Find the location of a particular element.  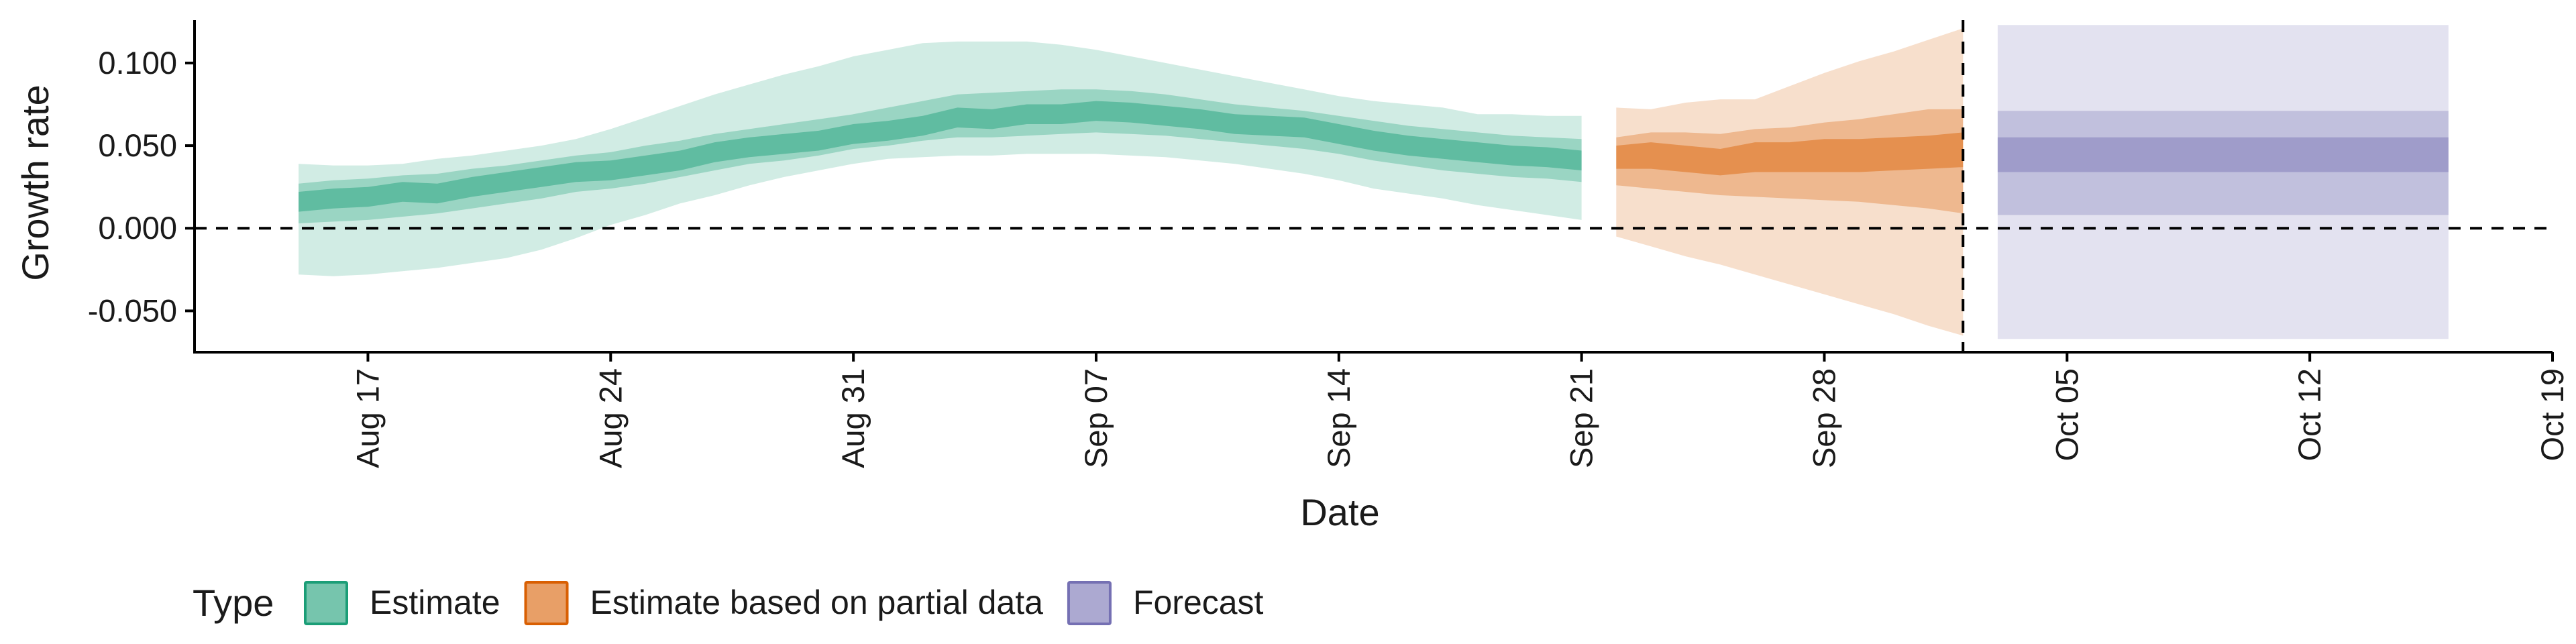

x-tick-label: Oct 19 is located at coordinates (2552, 414).